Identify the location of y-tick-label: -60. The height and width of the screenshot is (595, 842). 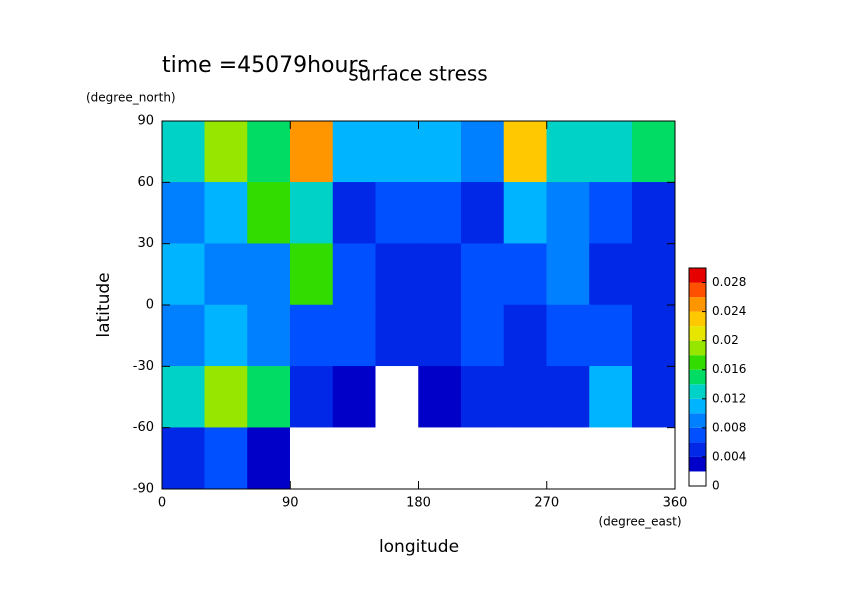
(143, 427).